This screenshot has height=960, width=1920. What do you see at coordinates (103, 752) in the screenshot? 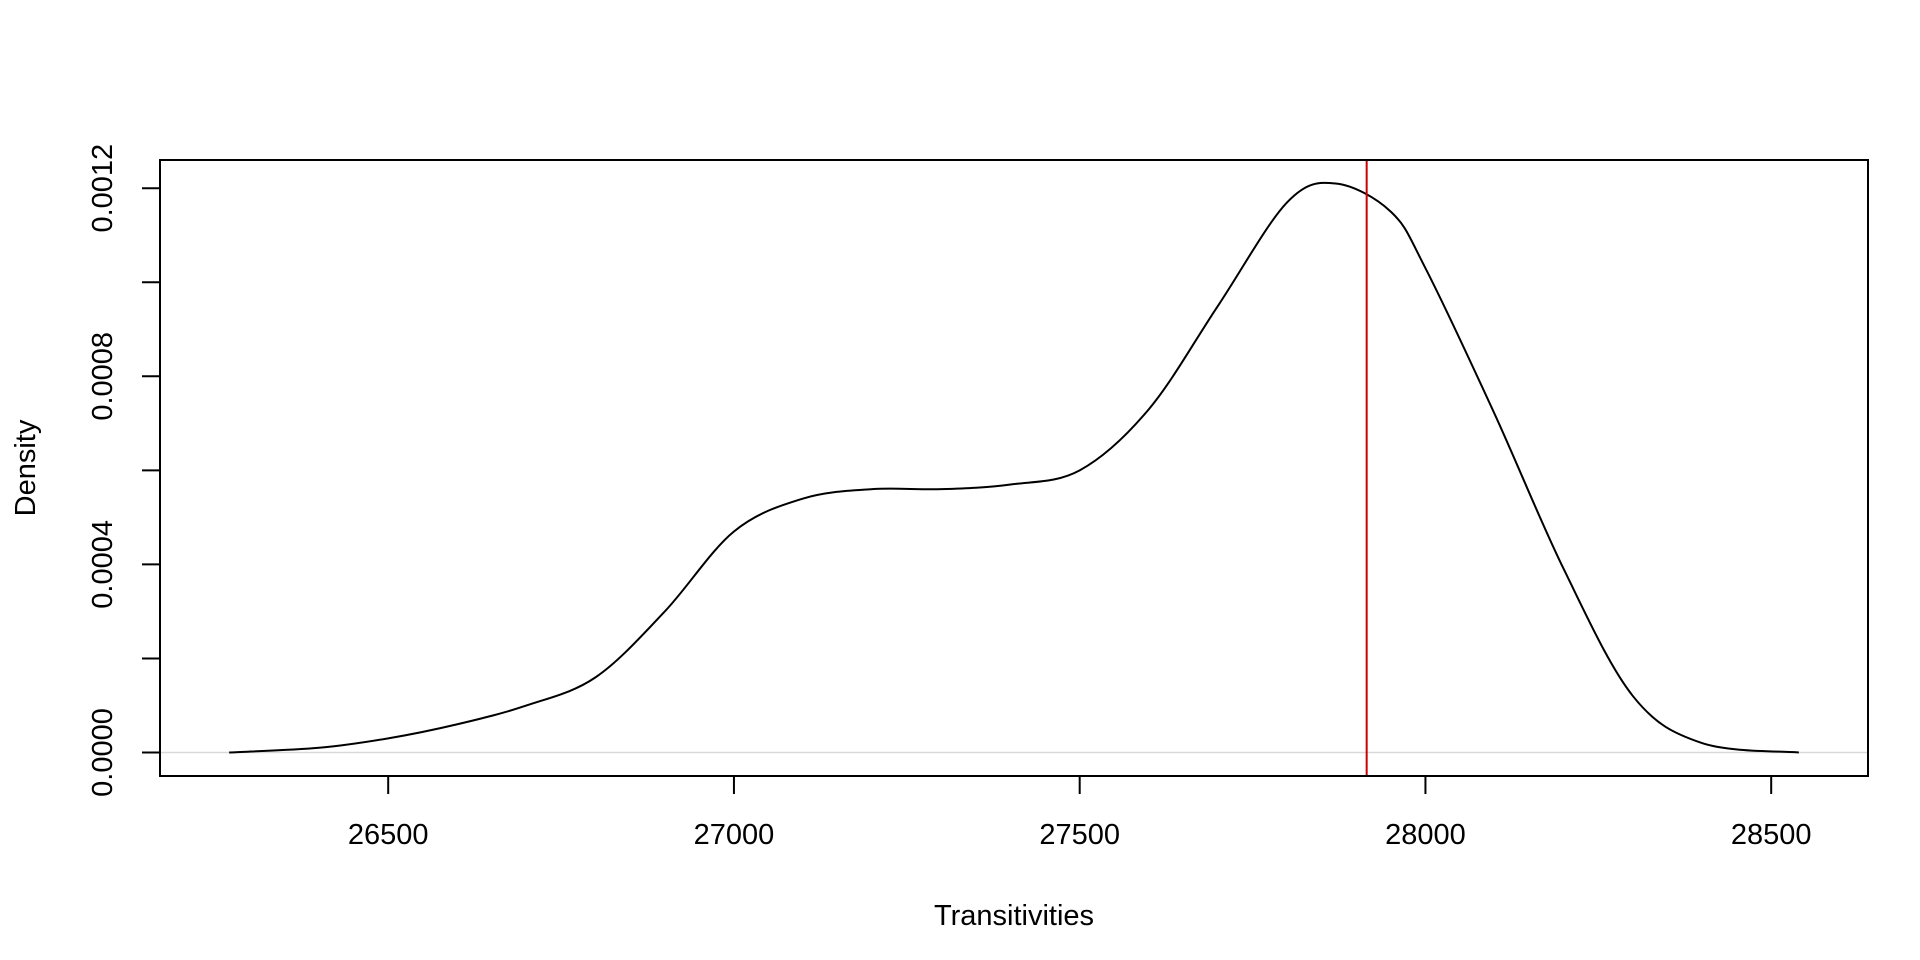
I see `y-tick-label: 0.0000` at bounding box center [103, 752].